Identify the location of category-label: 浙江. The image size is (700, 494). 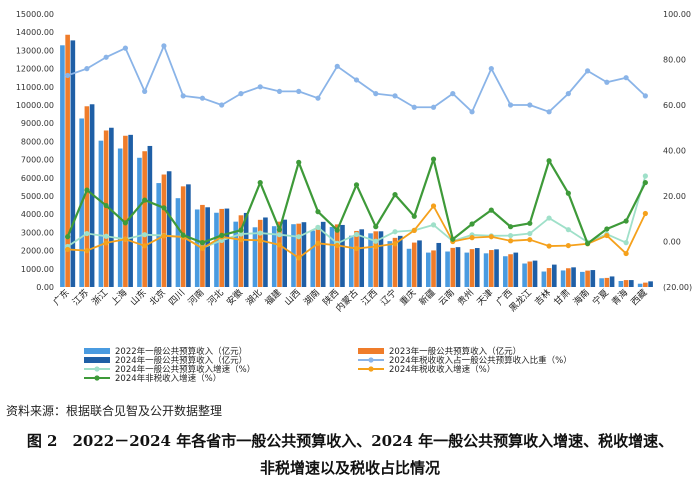
(99, 297).